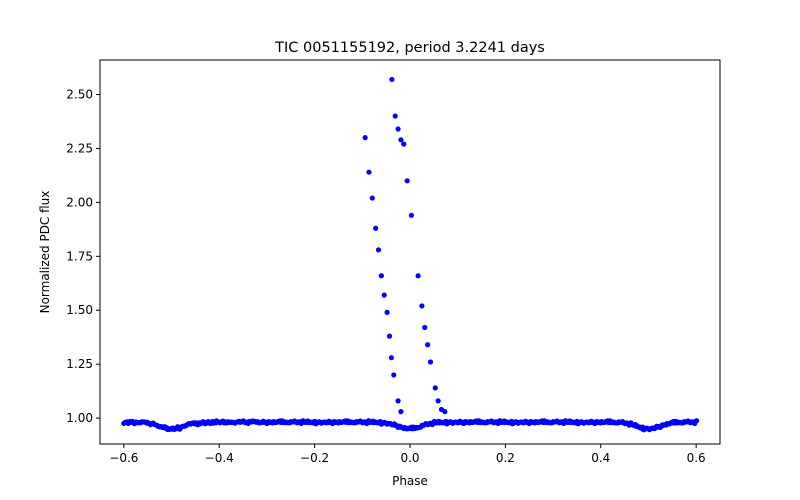 The width and height of the screenshot is (800, 500). Describe the element at coordinates (505, 458) in the screenshot. I see `x-tick-label: 0.2` at that location.